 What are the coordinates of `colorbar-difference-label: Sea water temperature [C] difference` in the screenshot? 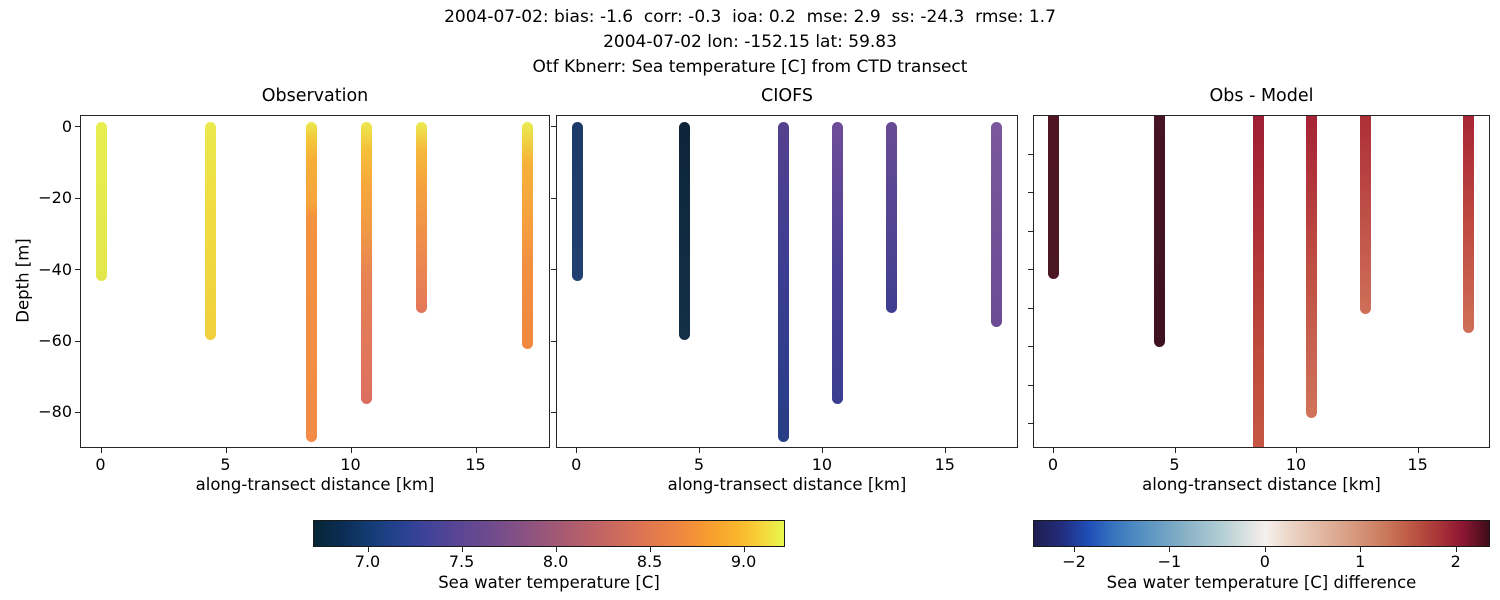 It's located at (1261, 582).